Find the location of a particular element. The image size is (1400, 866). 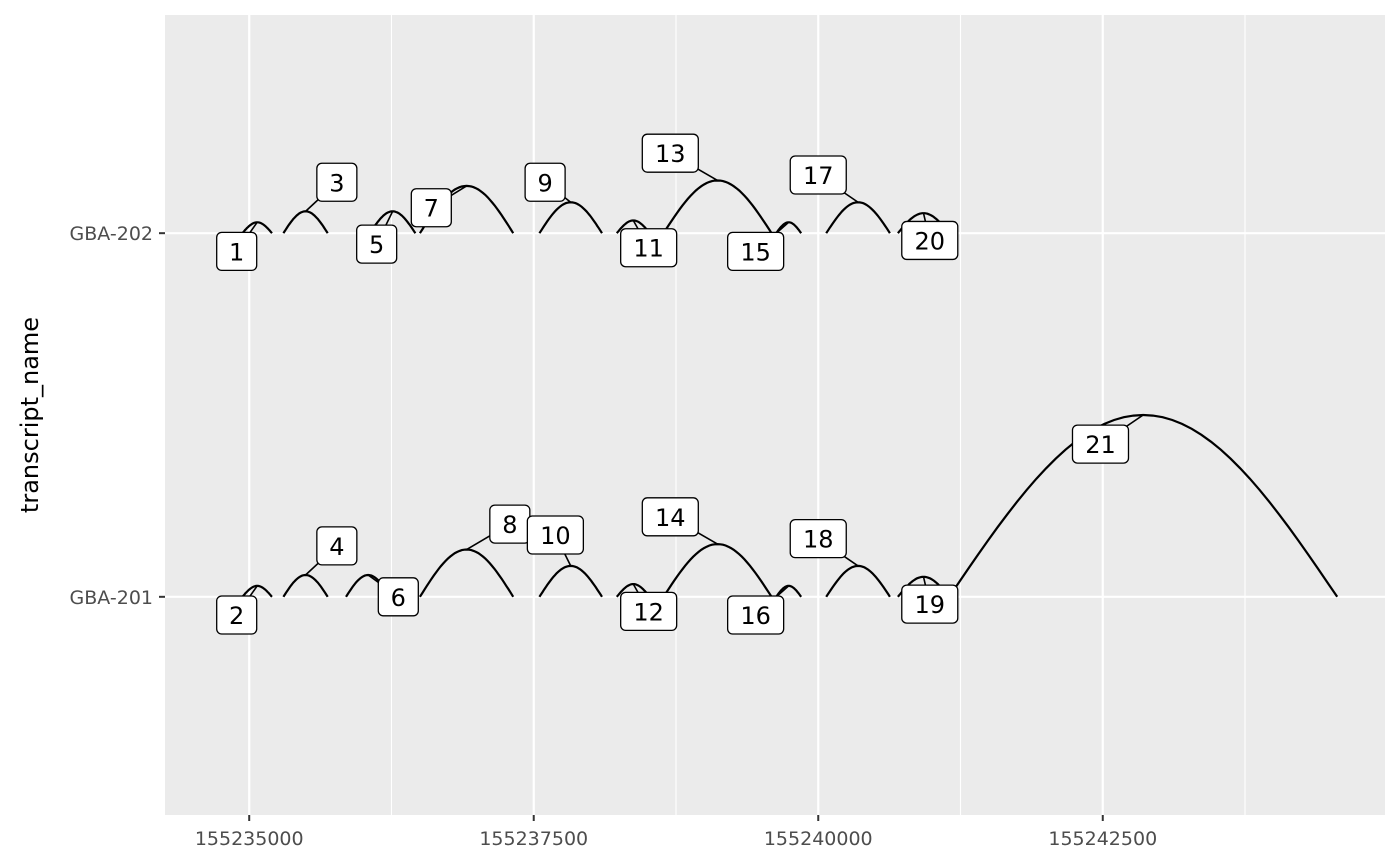

junction-label-6: 6 is located at coordinates (398, 598).